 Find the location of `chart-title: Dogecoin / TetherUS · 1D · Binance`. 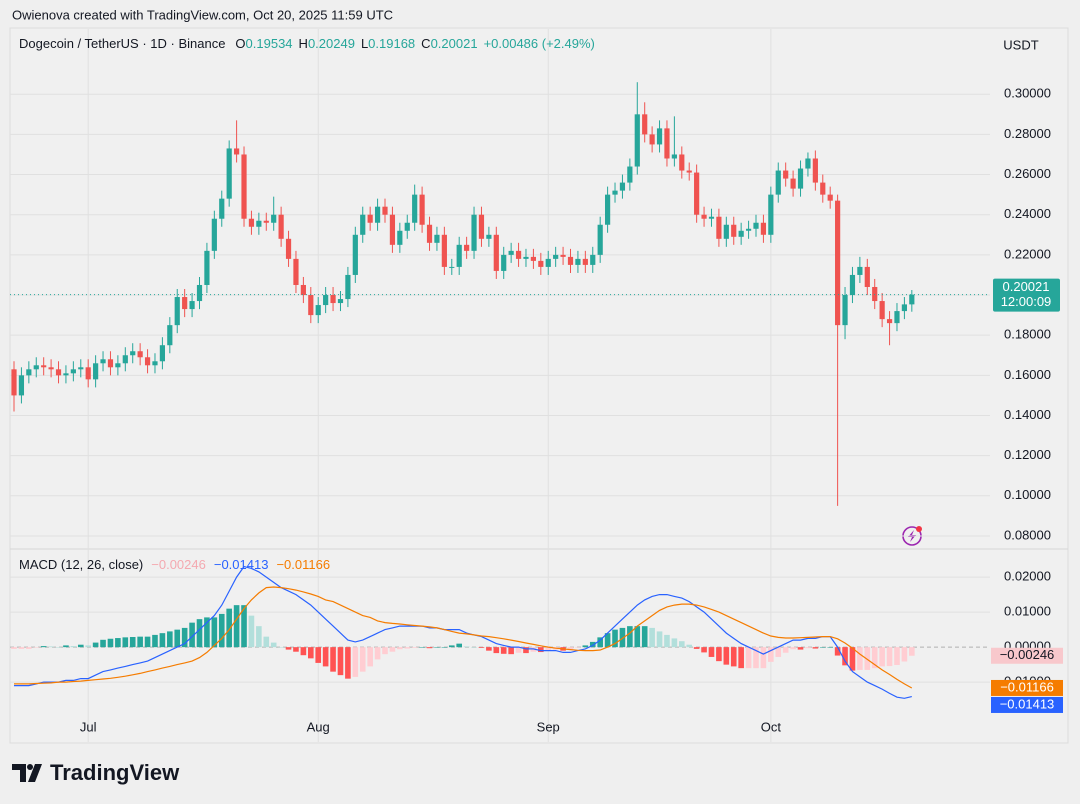

chart-title: Dogecoin / TetherUS · 1D · Binance is located at coordinates (122, 43).